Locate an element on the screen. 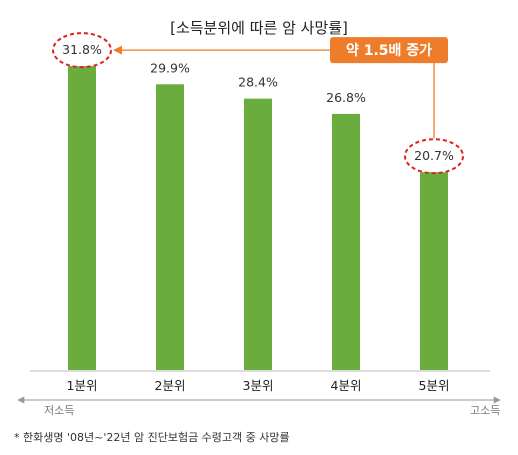 The image size is (518, 455). category-label-3: 3분위 is located at coordinates (258, 385).